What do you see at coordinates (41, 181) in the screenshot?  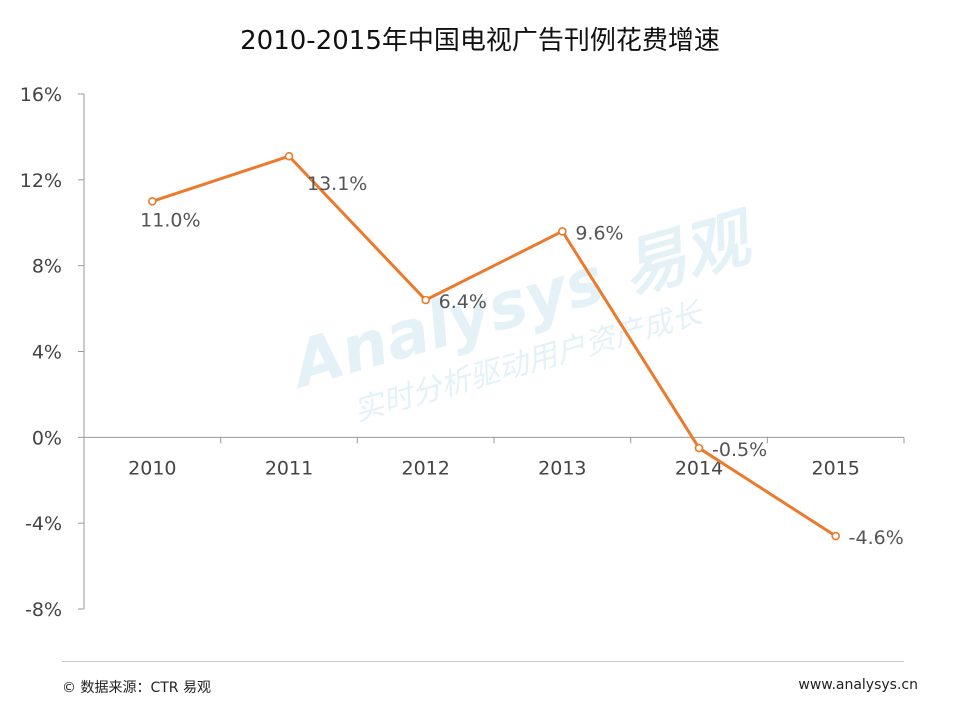 I see `y-tick-label: 12%` at bounding box center [41, 181].